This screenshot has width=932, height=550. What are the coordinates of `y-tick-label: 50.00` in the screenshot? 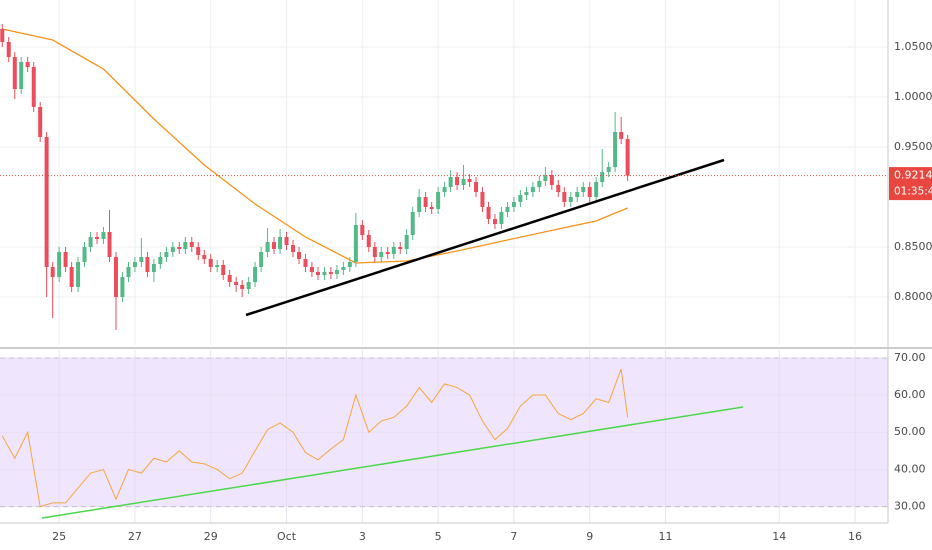 It's located at (910, 431).